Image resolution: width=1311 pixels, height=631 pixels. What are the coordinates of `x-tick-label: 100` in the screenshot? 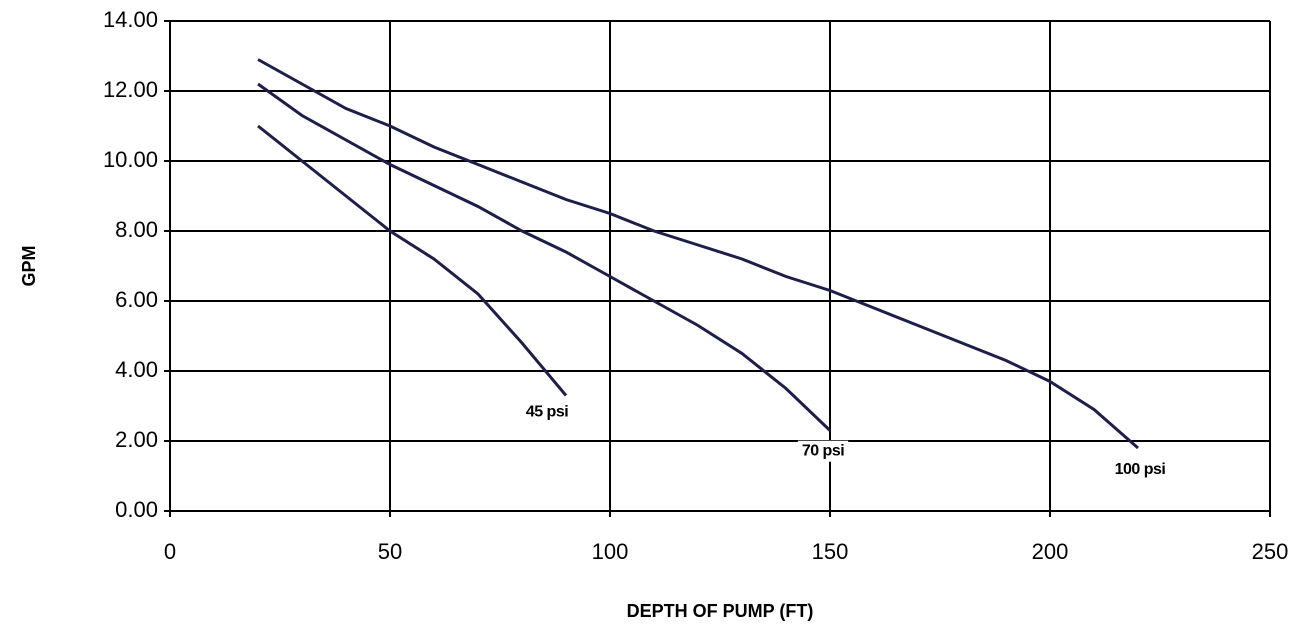 It's located at (610, 551).